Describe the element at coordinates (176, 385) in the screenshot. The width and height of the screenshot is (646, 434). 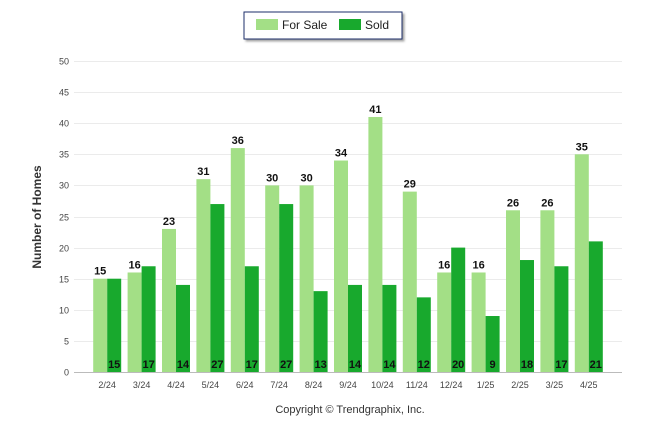
I see `x-tick-label: 4/24` at that location.